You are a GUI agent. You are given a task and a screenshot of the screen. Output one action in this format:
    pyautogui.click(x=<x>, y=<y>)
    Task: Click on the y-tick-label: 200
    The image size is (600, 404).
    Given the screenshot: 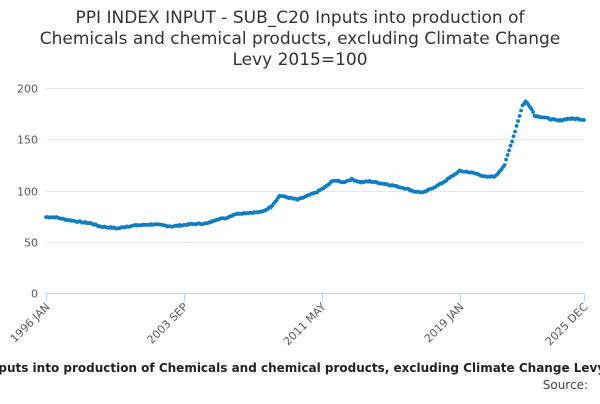 What is the action you would take?
    pyautogui.click(x=27, y=89)
    